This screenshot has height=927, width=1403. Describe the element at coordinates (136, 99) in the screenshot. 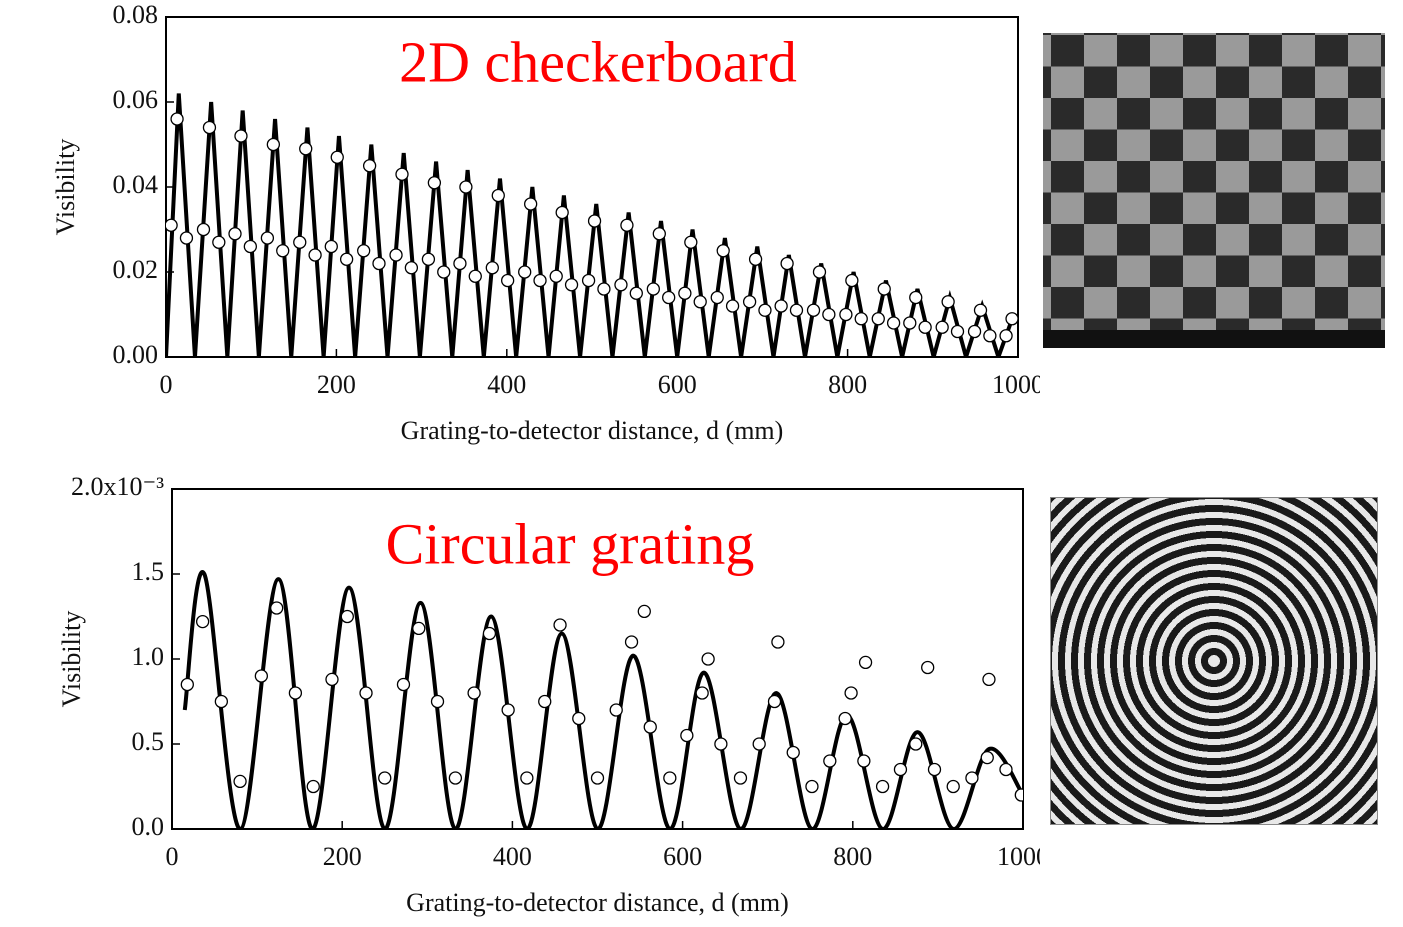

I see `y-tick-label: 0.06` at that location.